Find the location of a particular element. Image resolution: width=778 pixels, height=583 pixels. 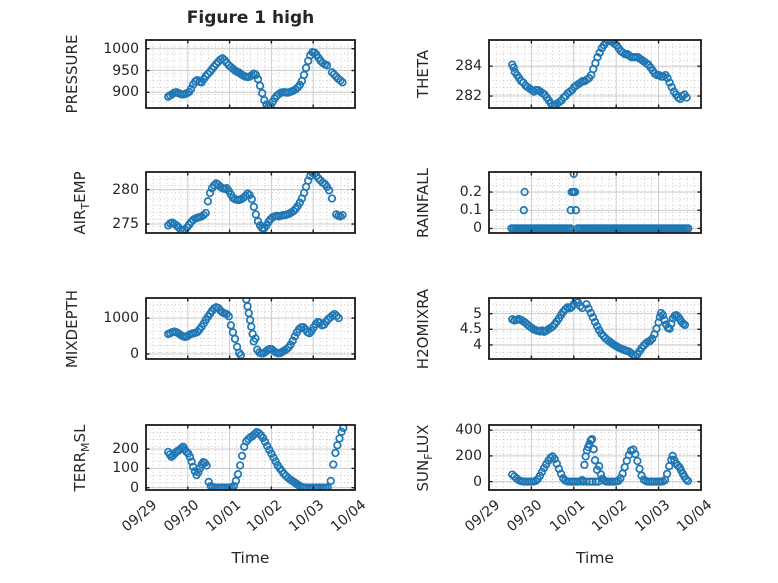

scatter-series-h2omixra is located at coordinates (599, 328).